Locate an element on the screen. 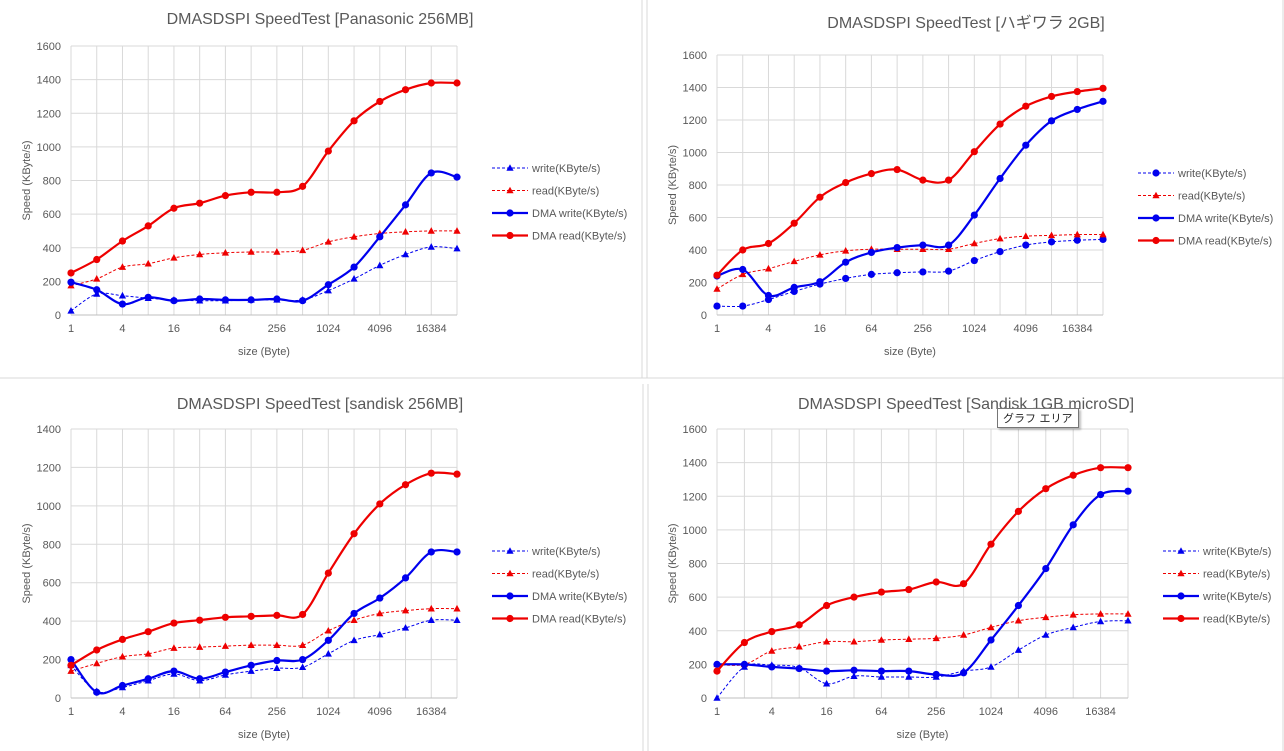  y-tick-label: 1400 is located at coordinates (695, 464).